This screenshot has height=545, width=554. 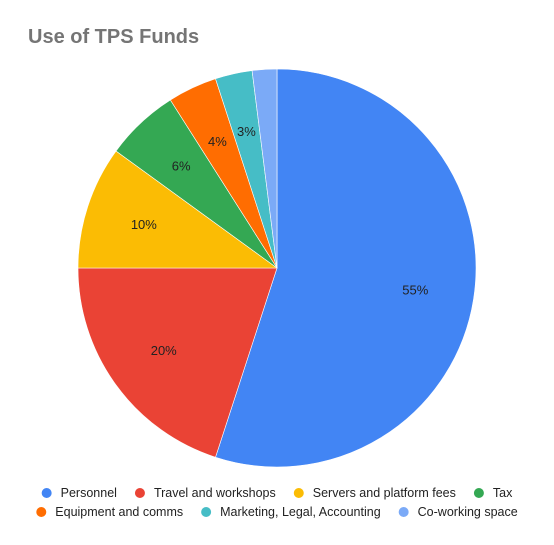 What do you see at coordinates (246, 131) in the screenshot?
I see `pie-slice-label: 3%` at bounding box center [246, 131].